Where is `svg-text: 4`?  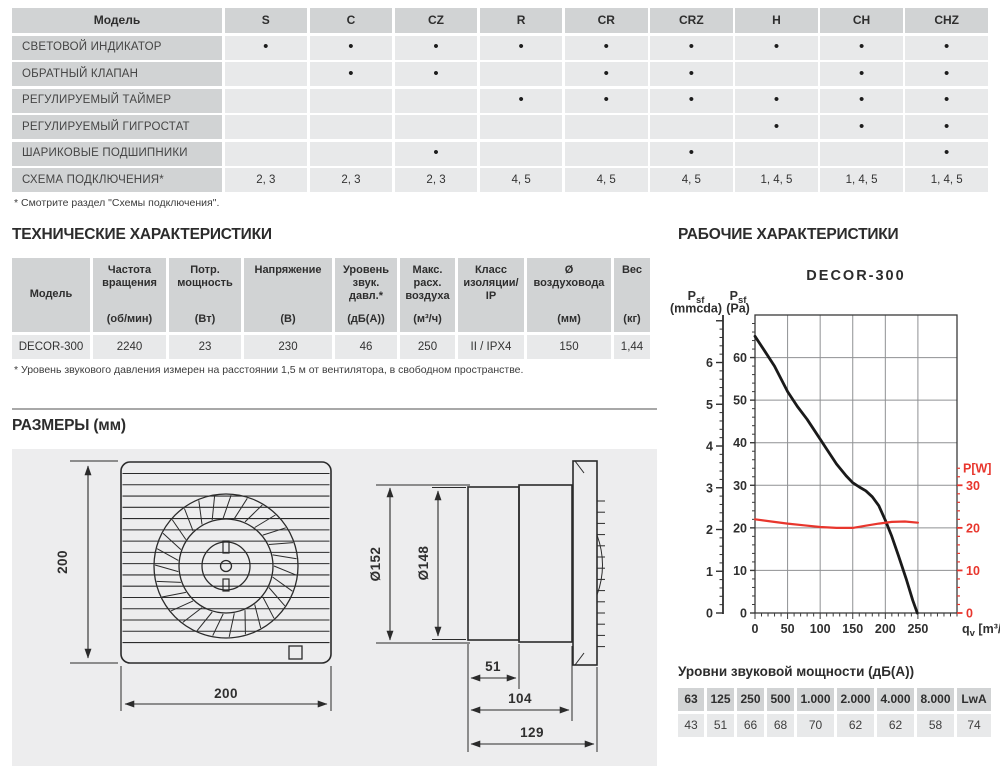 svg-text: 4 is located at coordinates (709, 447).